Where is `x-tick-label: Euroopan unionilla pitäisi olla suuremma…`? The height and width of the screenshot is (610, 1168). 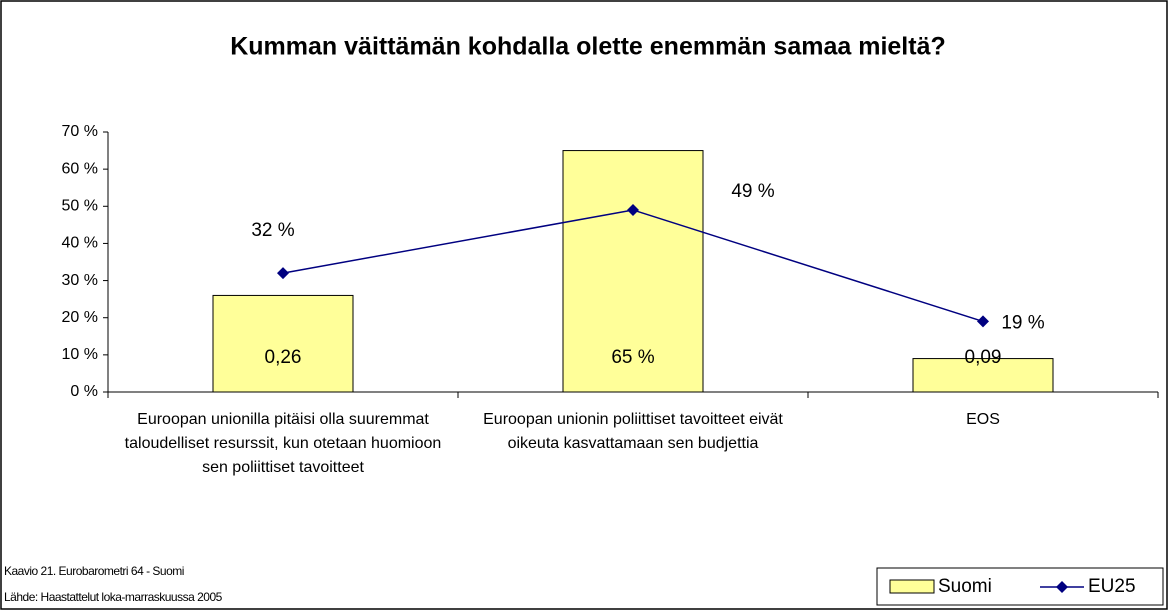
x-tick-label: Euroopan unionilla pitäisi olla suuremma… is located at coordinates (283, 443).